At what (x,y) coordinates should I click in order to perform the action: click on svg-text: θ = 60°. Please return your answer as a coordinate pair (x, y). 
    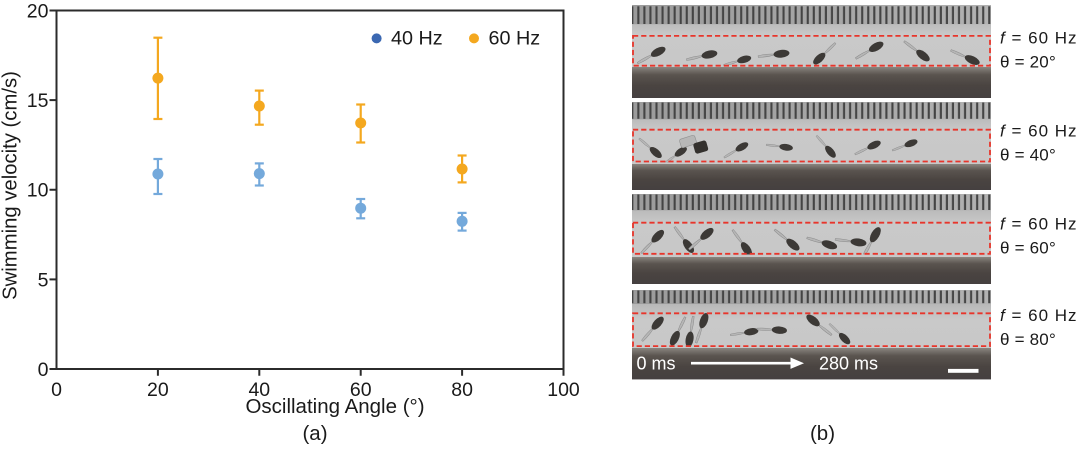
    Looking at the image, I should click on (1028, 248).